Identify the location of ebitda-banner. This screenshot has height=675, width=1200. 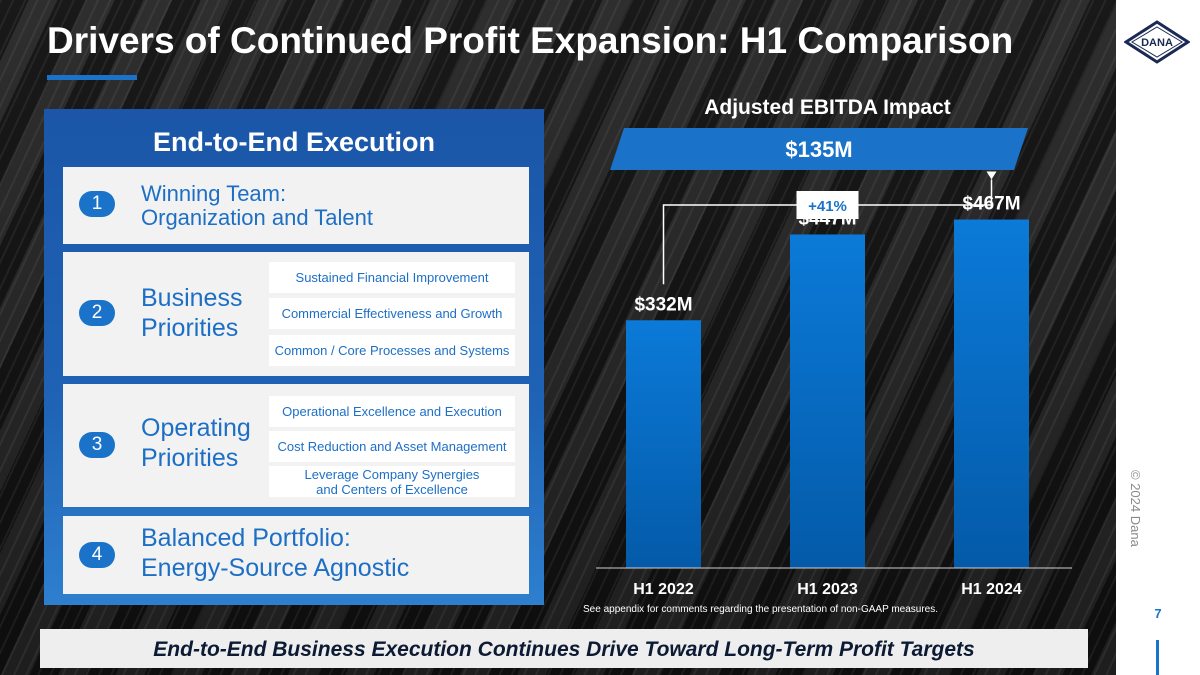
(819, 149).